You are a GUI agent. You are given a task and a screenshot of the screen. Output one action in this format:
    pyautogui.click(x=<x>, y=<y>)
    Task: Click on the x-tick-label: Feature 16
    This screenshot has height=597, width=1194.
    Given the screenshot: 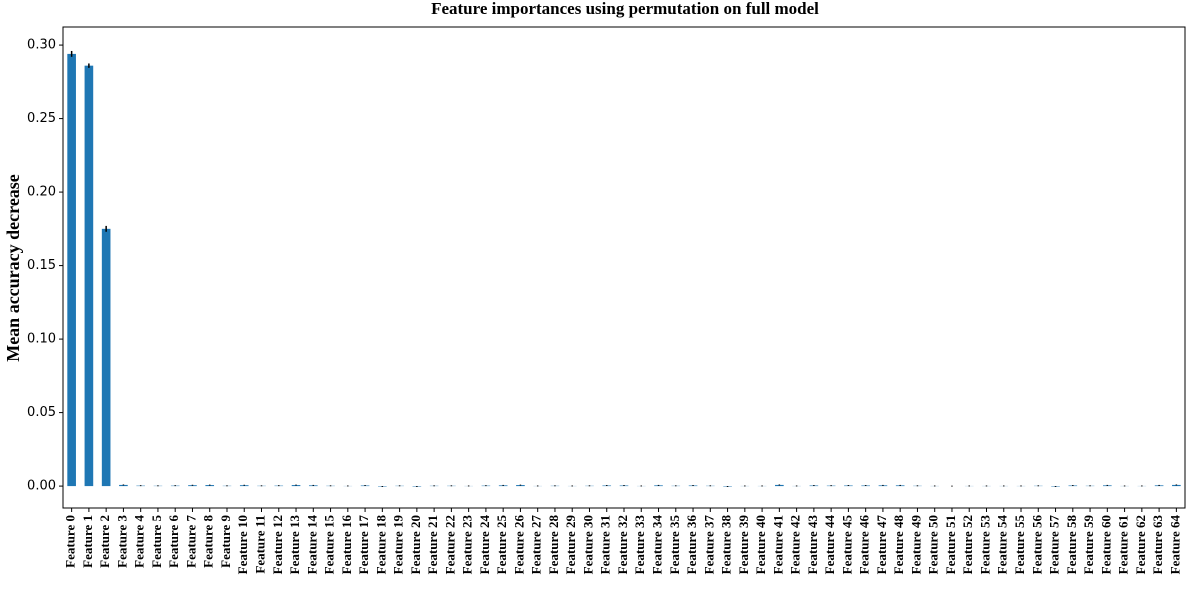 What is the action you would take?
    pyautogui.click(x=346, y=545)
    